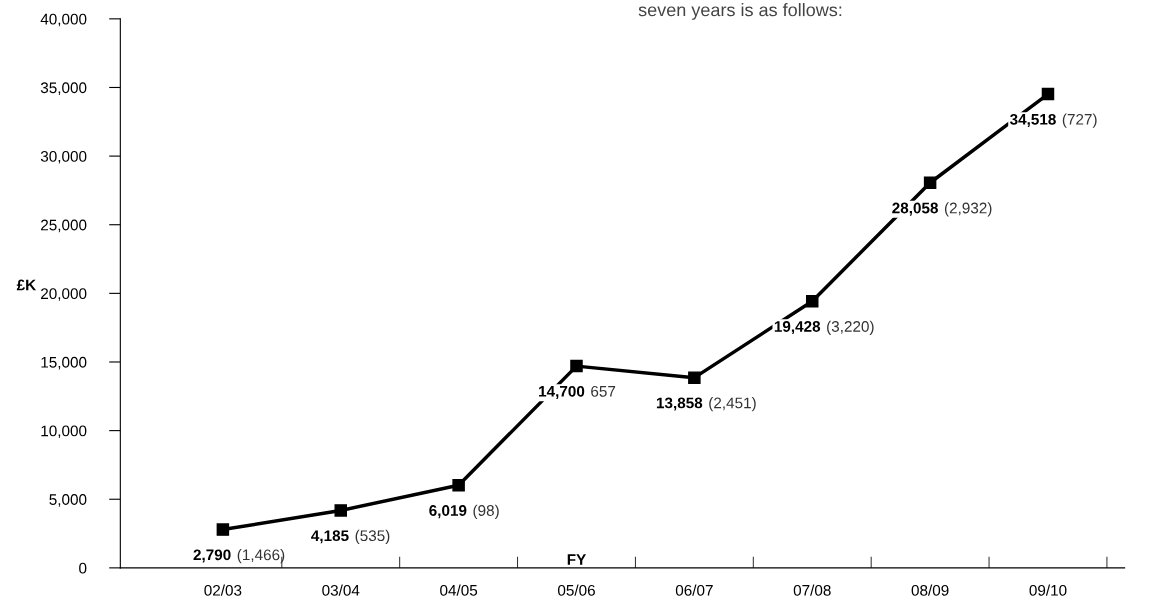 The height and width of the screenshot is (608, 1157). I want to click on y-tick-label: 5,000, so click(68, 500).